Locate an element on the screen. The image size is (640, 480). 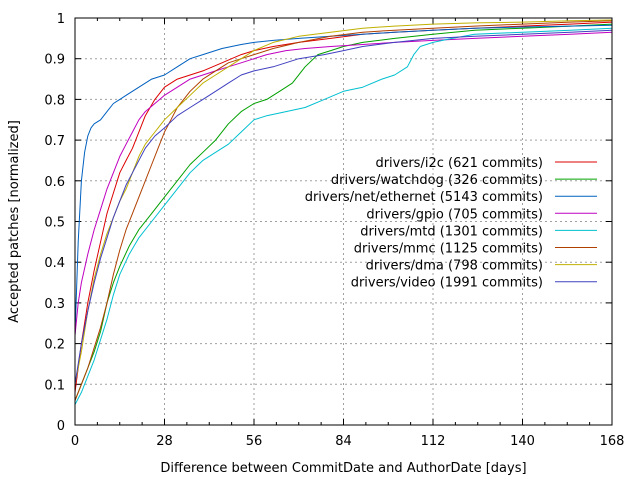
legend-label: drivers/mmc (1125 commits) is located at coordinates (448, 249).